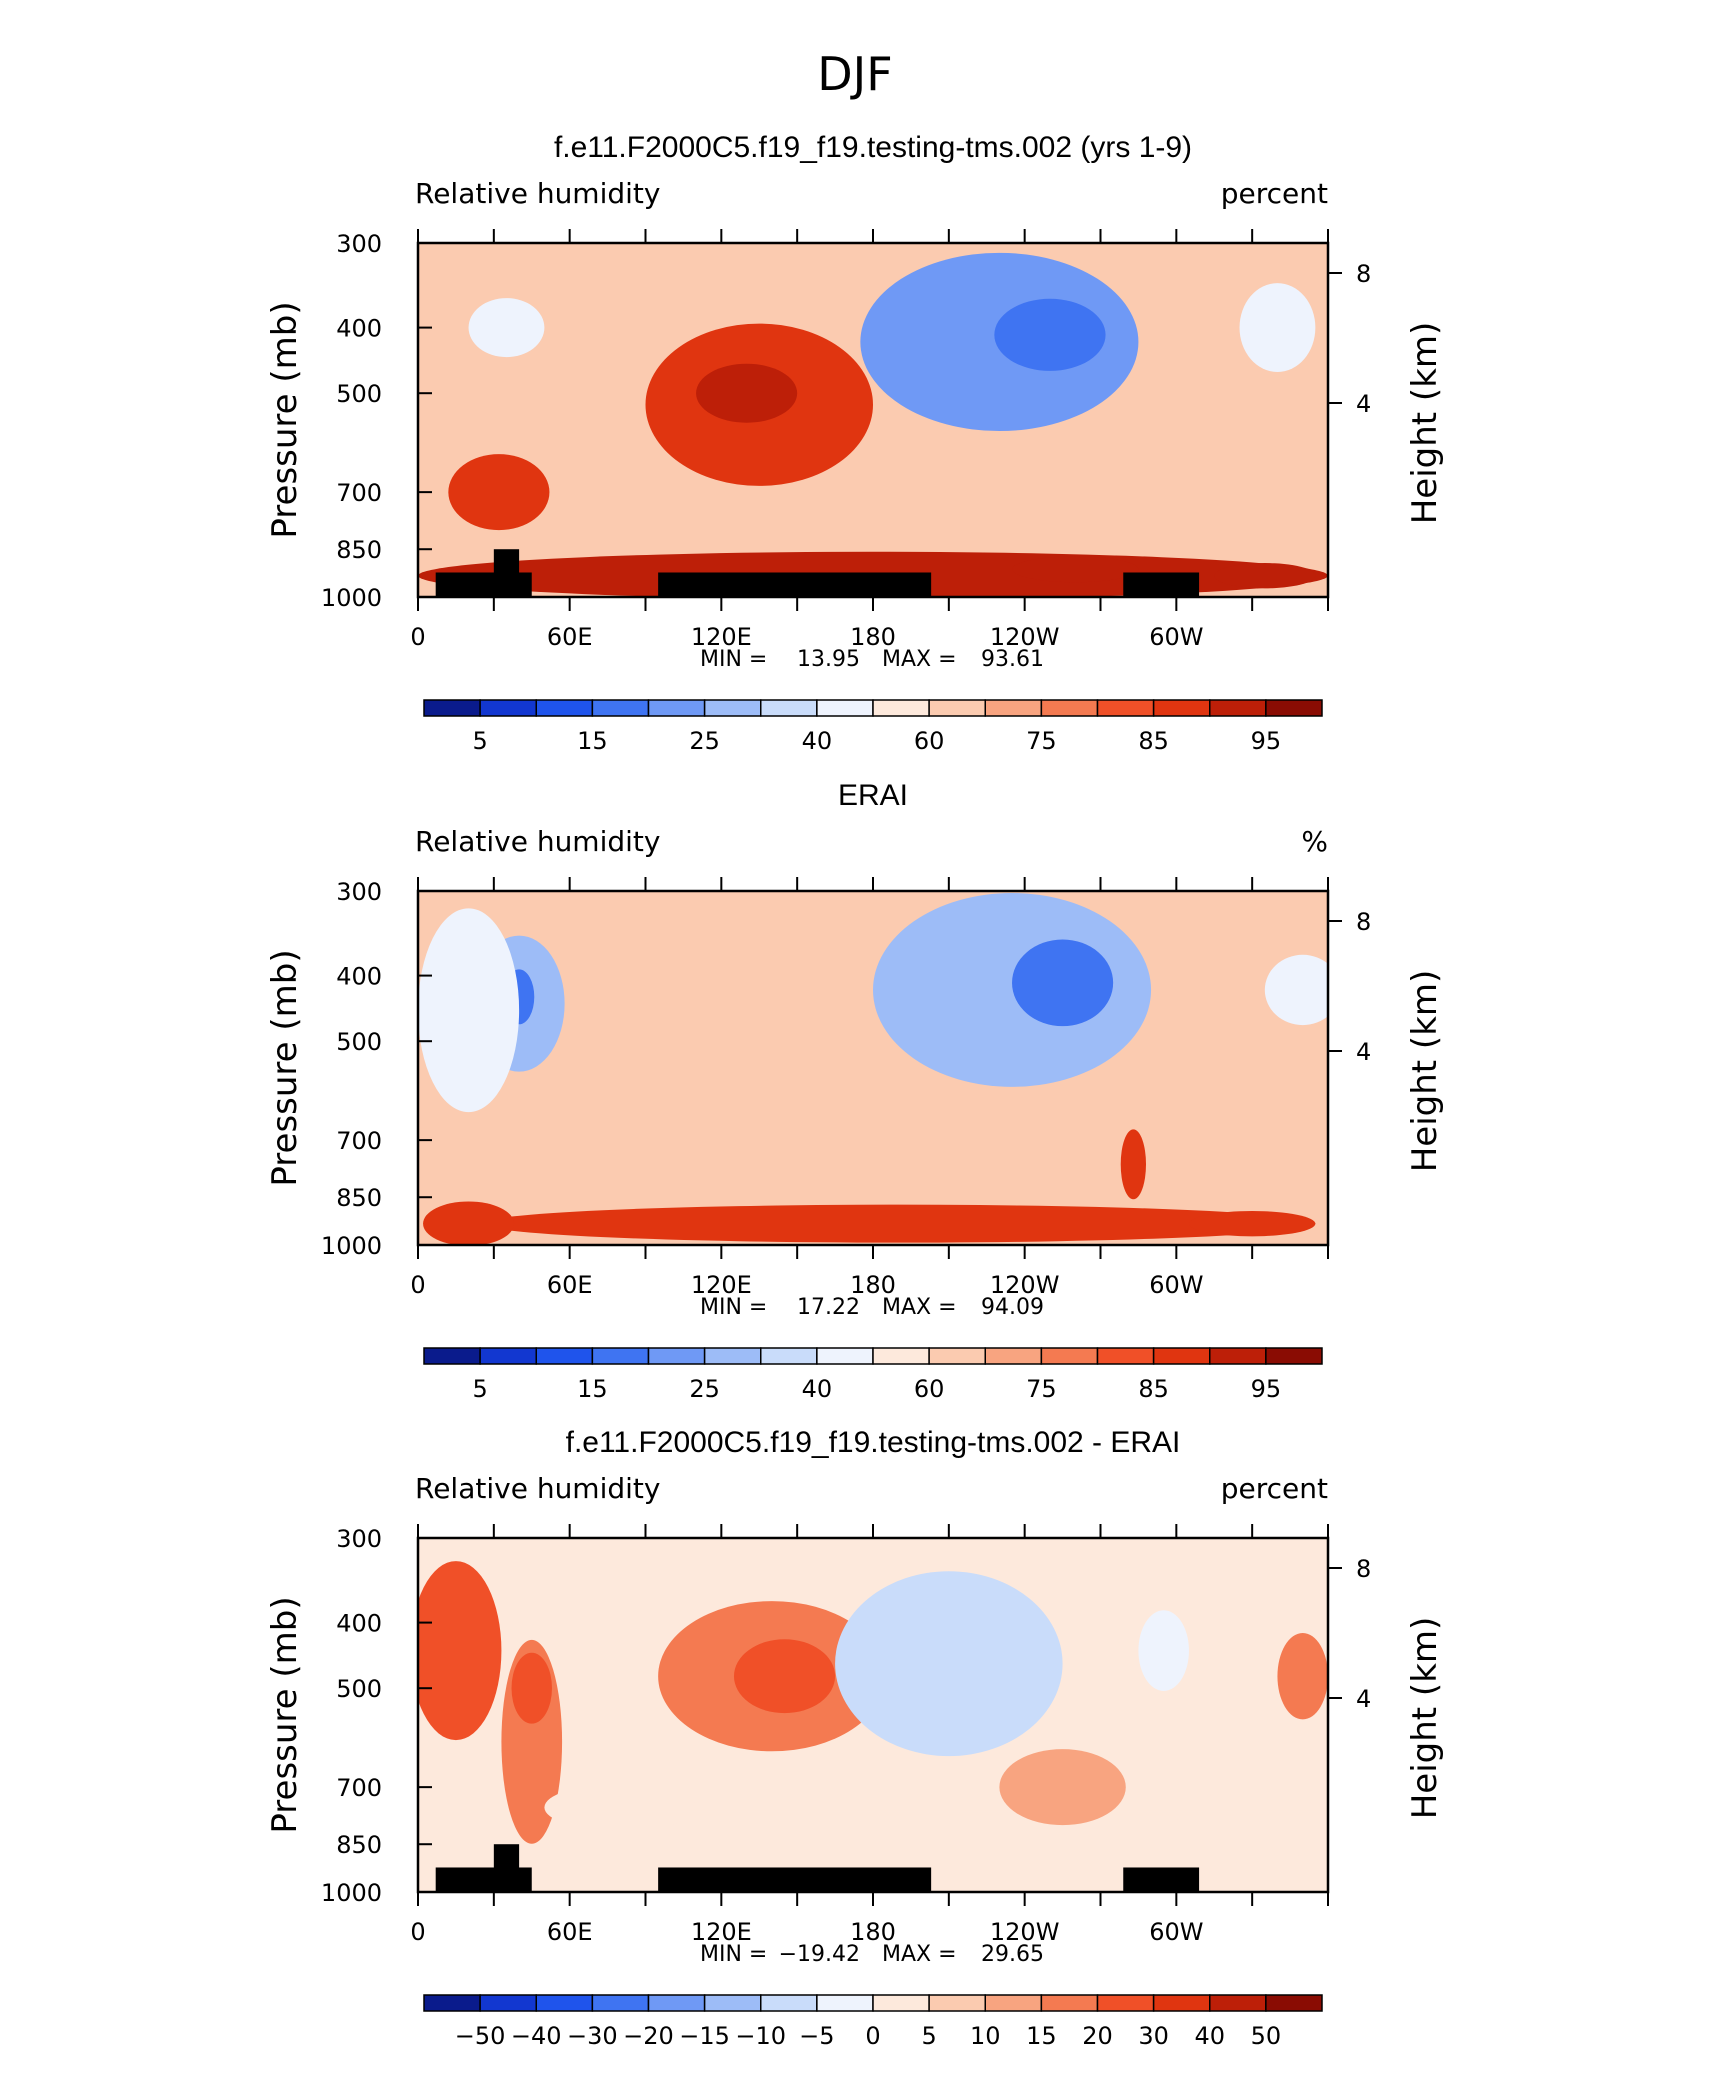  What do you see at coordinates (536, 2036) in the screenshot?
I see `colorbar-label: −40` at bounding box center [536, 2036].